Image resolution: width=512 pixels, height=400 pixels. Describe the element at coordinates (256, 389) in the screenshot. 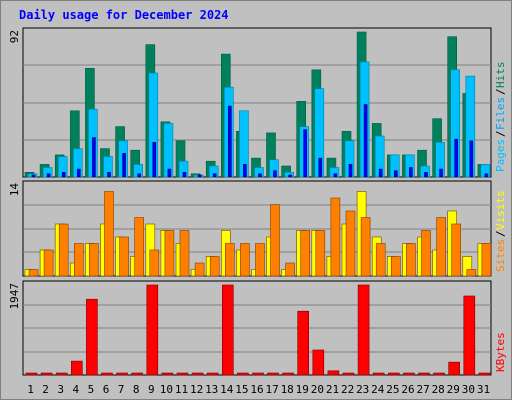

I see `x-tick-label: 16` at that location.